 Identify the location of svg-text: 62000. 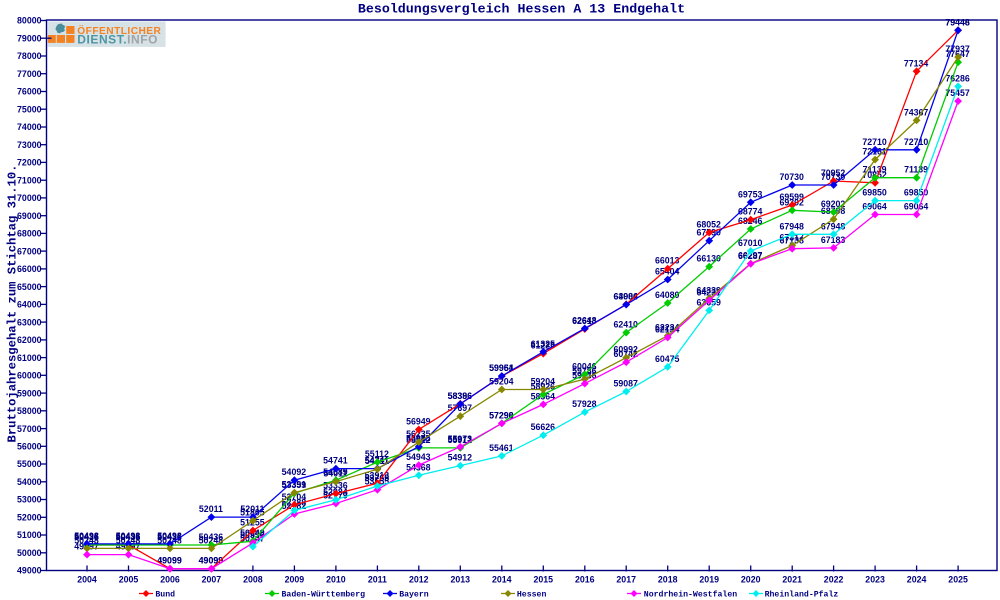
(29, 340).